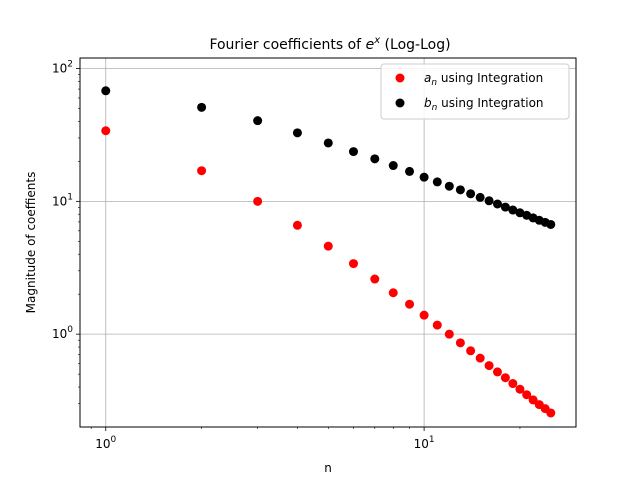  I want to click on chart-title: Fourier coefficients of ex (Log-Log), so click(329, 44).